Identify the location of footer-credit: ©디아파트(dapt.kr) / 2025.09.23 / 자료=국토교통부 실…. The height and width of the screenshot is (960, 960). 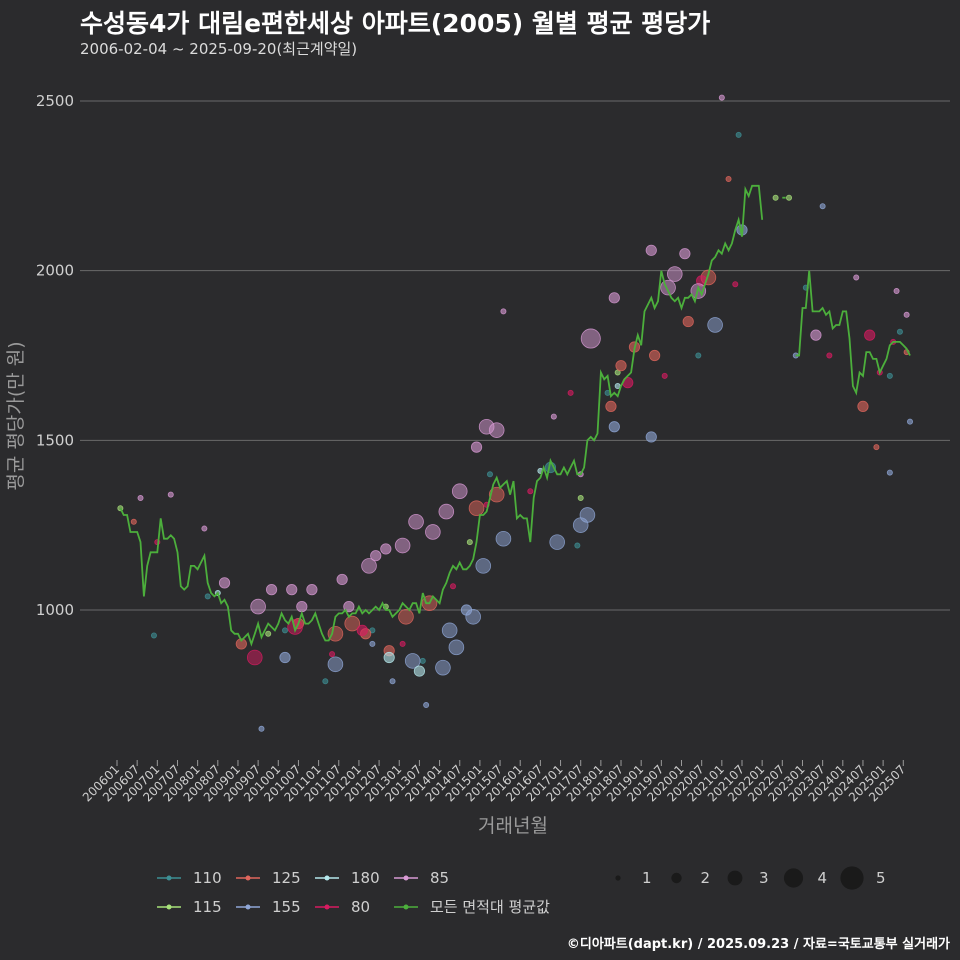
(758, 944).